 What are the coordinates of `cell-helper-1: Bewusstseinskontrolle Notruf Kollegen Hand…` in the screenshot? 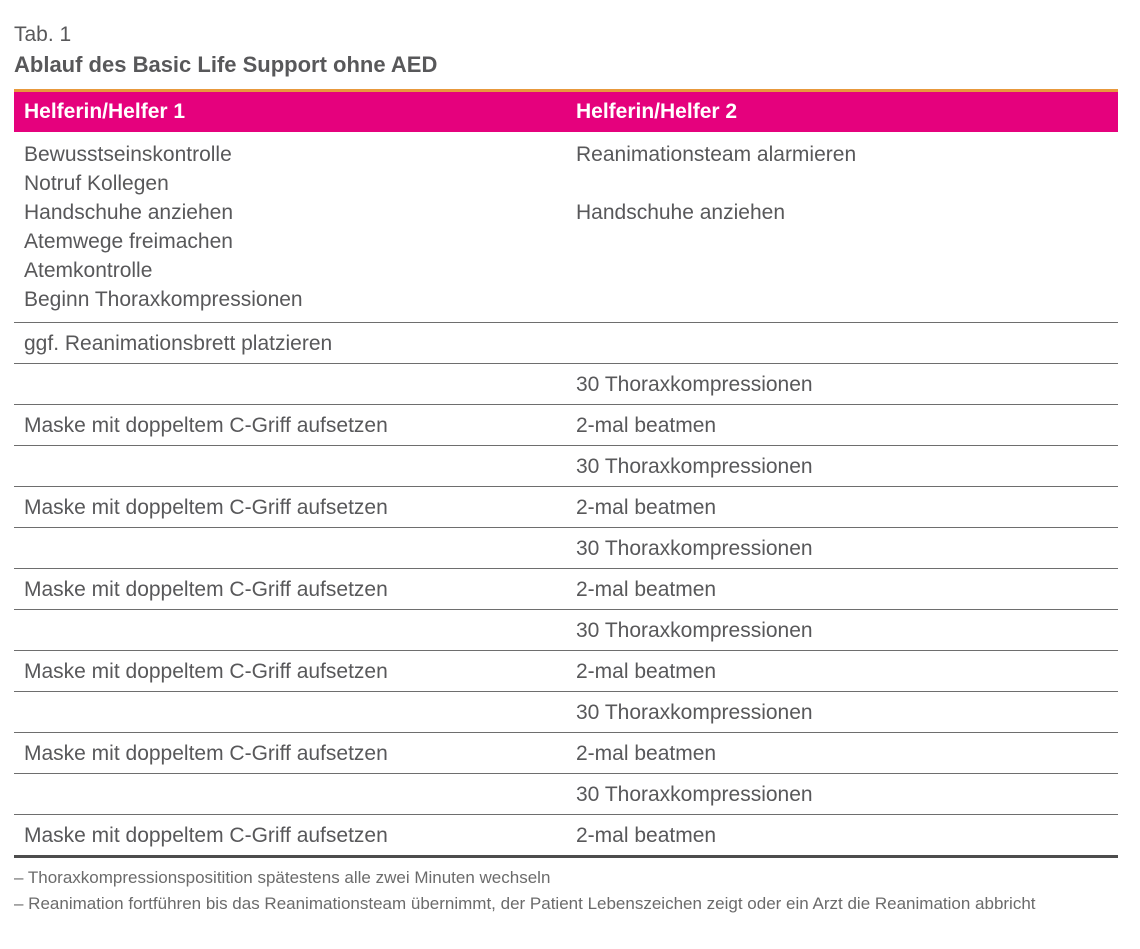 It's located at (290, 227).